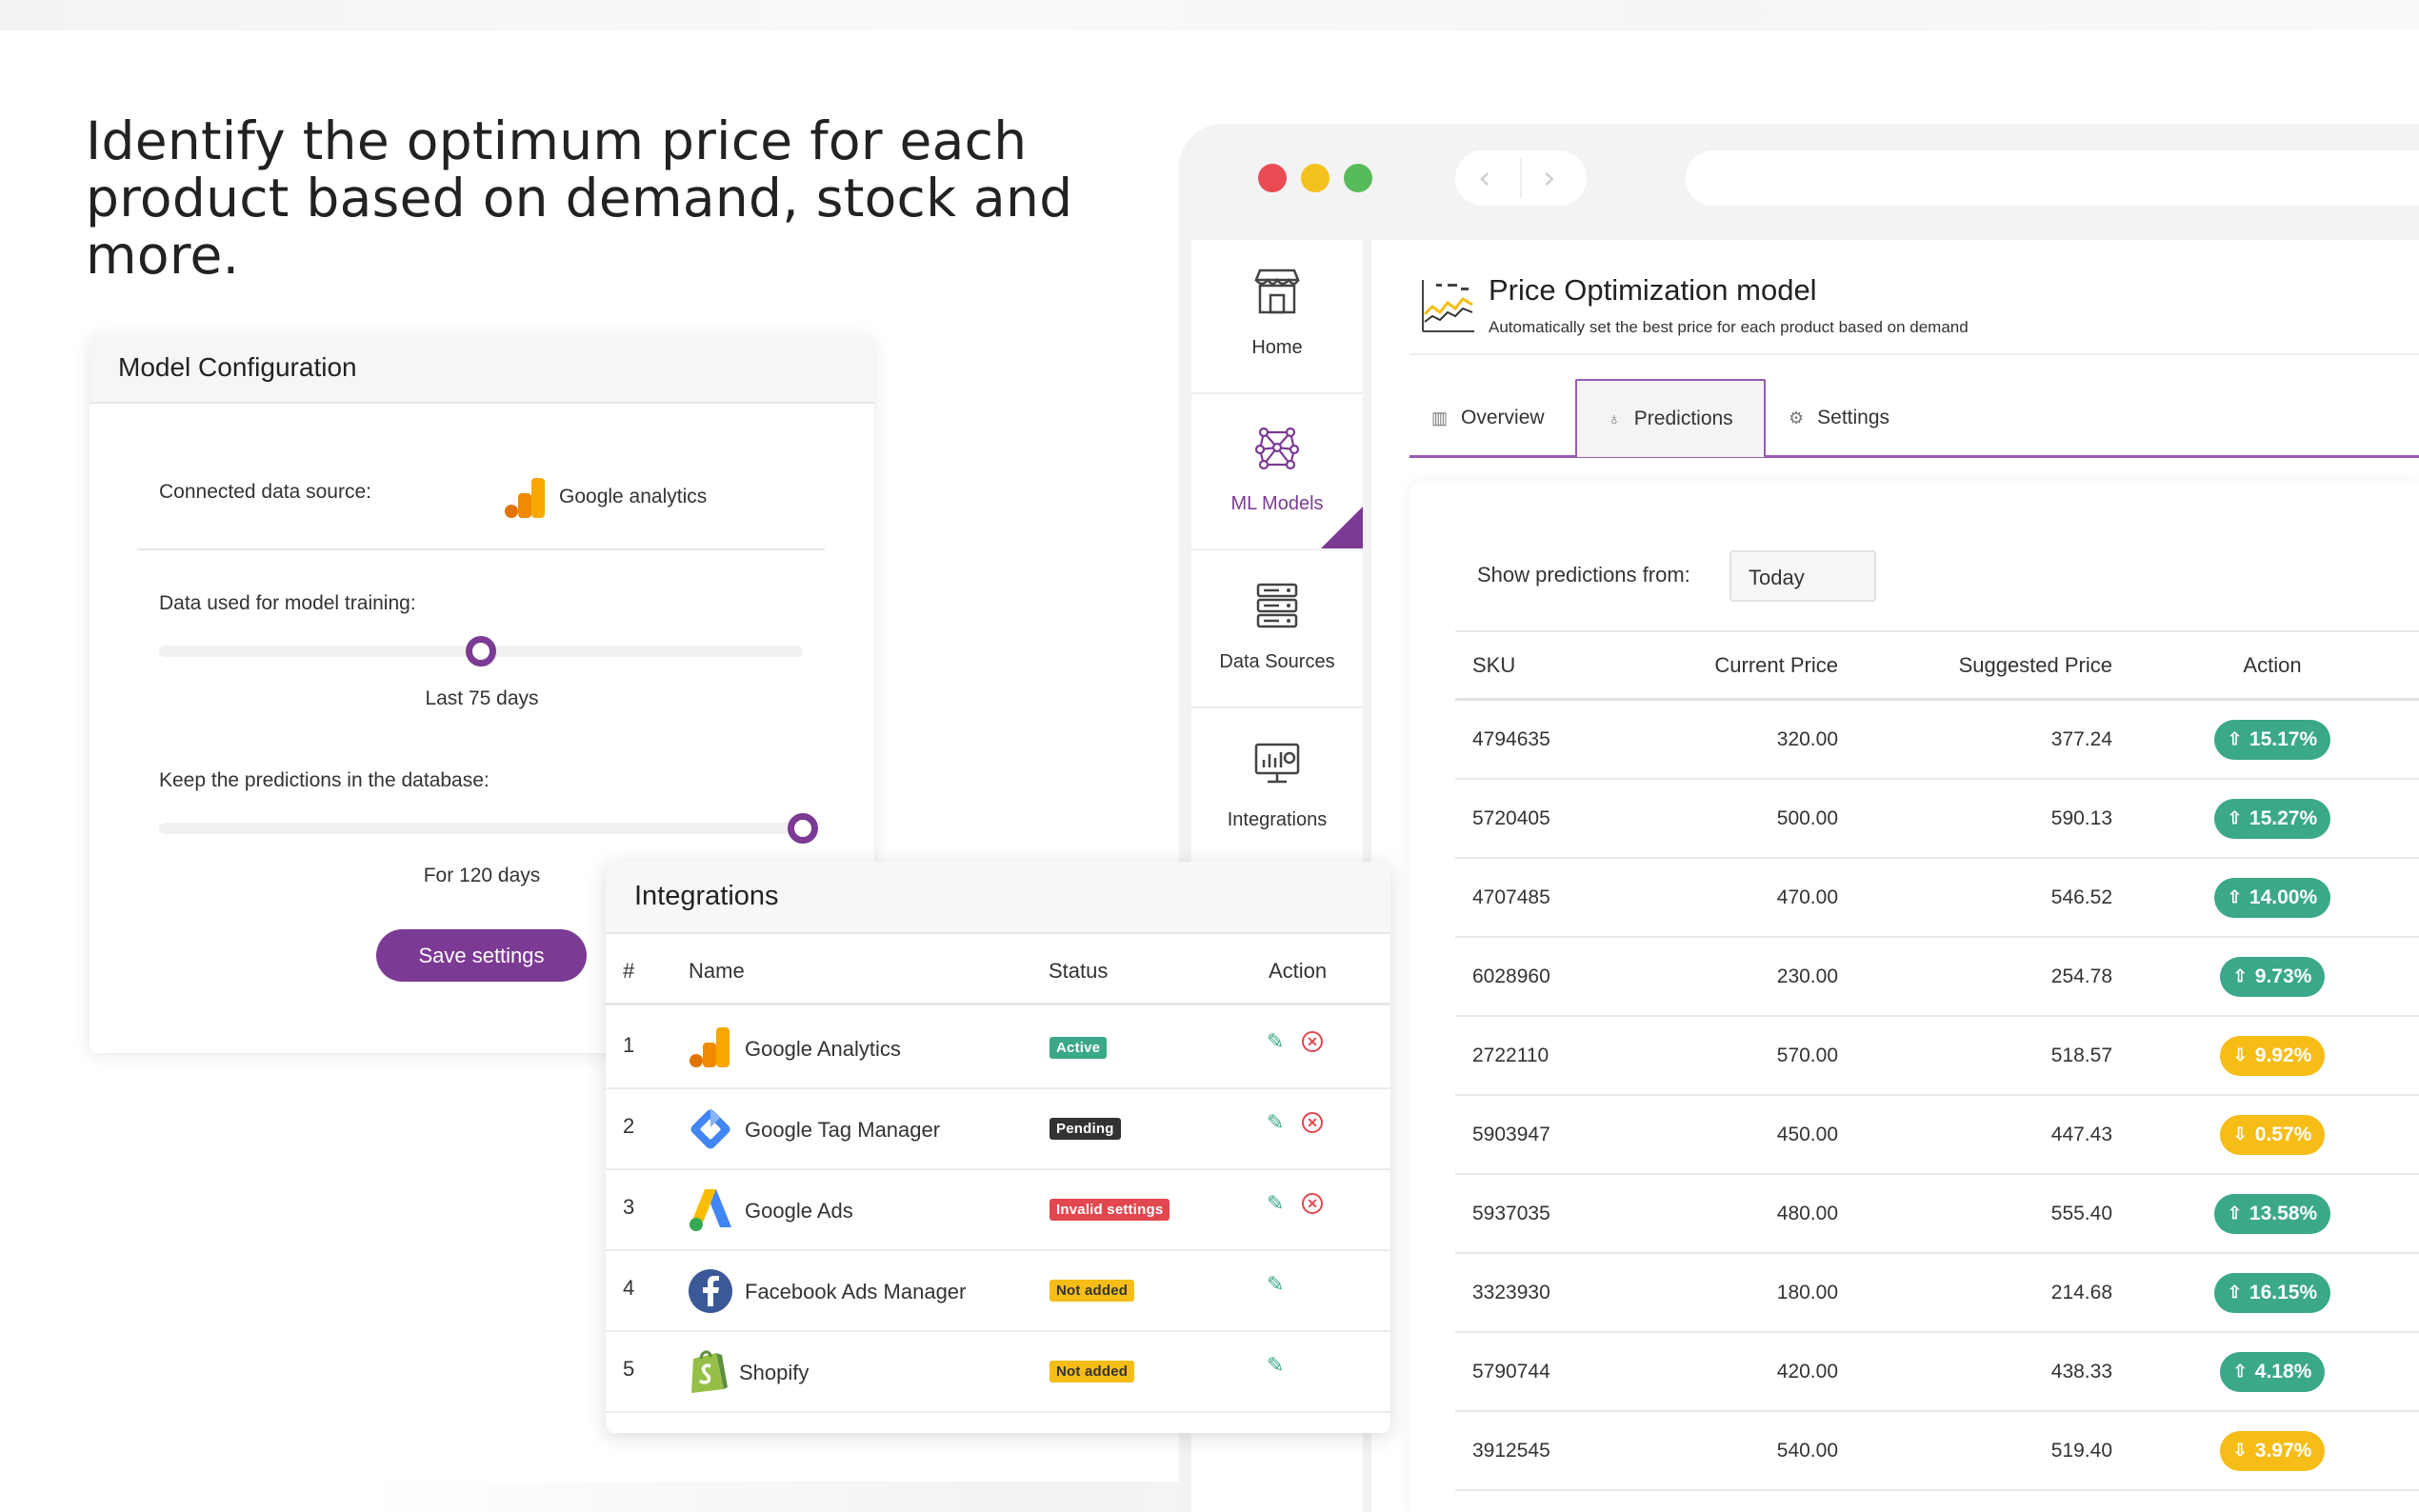 The width and height of the screenshot is (2419, 1512). I want to click on table-row: 4 Facebook Ads Manager Not added ✎, so click(998, 1291).